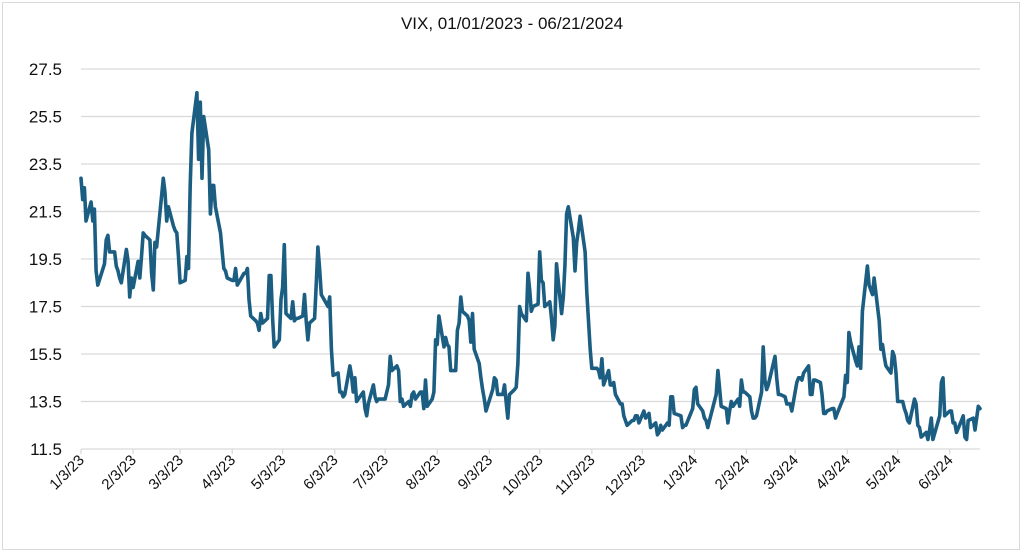 This screenshot has height=554, width=1024. I want to click on y-tick-label: 19.5, so click(45, 259).